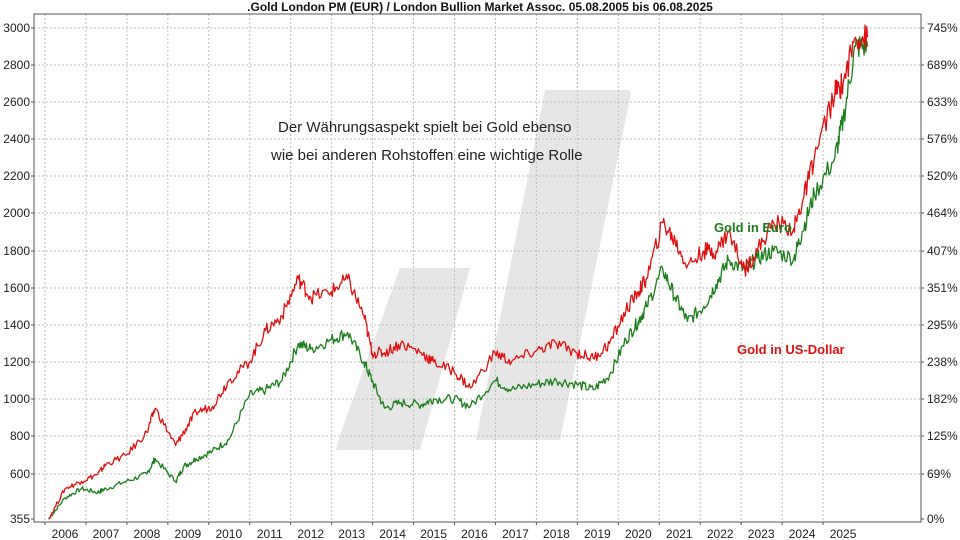 Image resolution: width=960 pixels, height=540 pixels. I want to click on y-left-tick-label: 2800, so click(16, 65).